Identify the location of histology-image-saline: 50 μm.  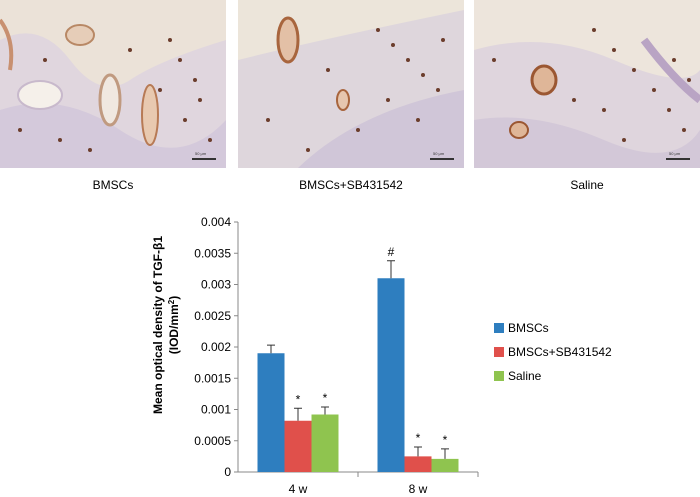
(587, 84).